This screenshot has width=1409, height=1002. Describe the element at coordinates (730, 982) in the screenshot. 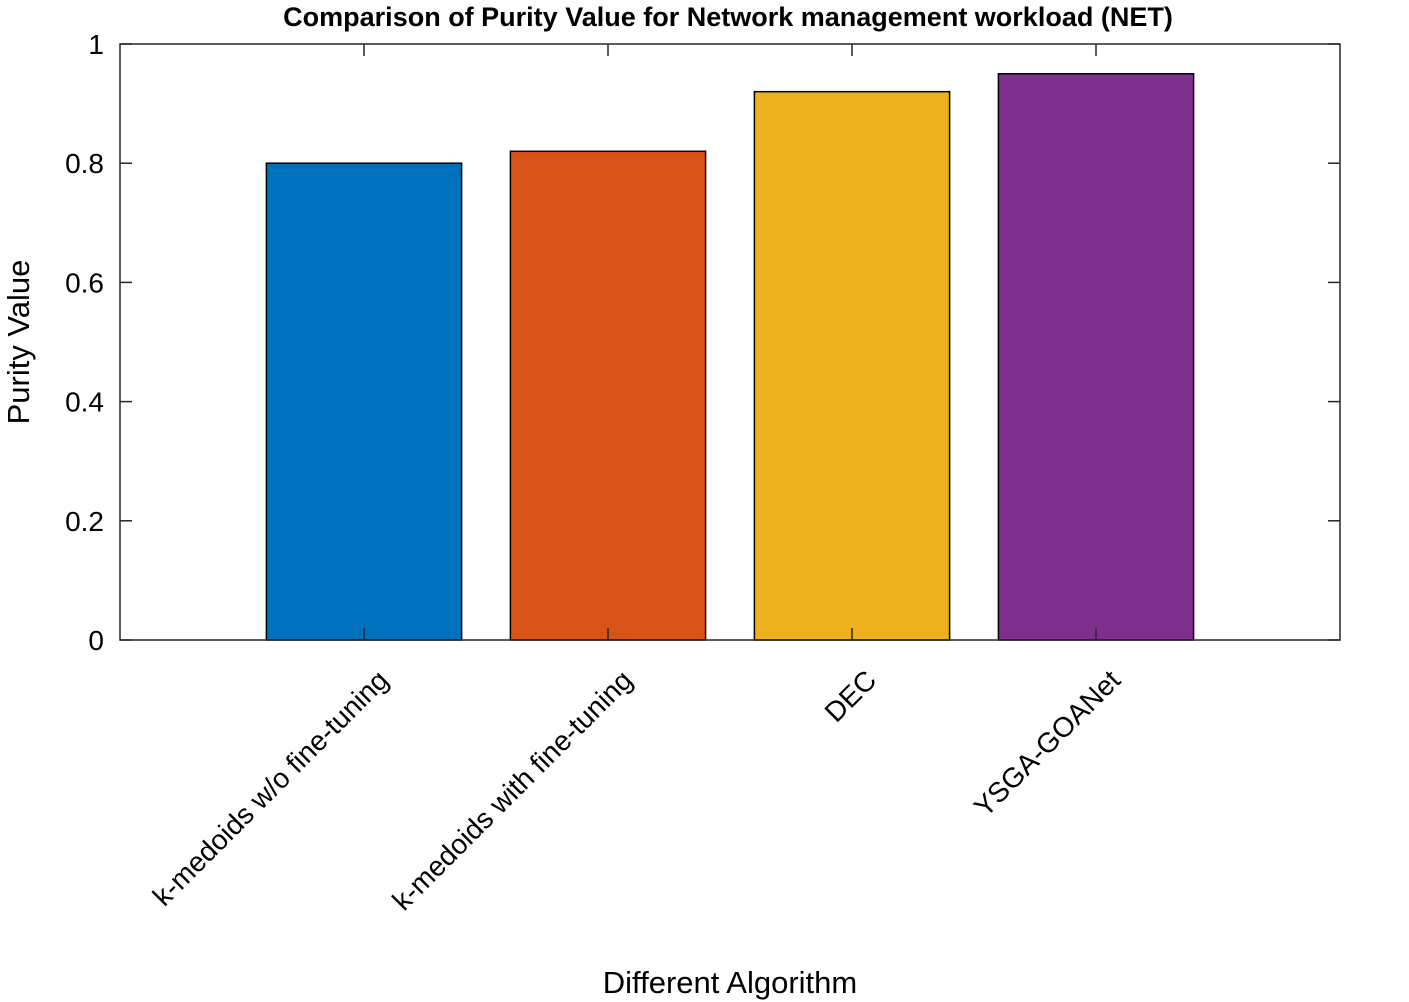

I see `x-axis-label: Different Algorithm` at that location.